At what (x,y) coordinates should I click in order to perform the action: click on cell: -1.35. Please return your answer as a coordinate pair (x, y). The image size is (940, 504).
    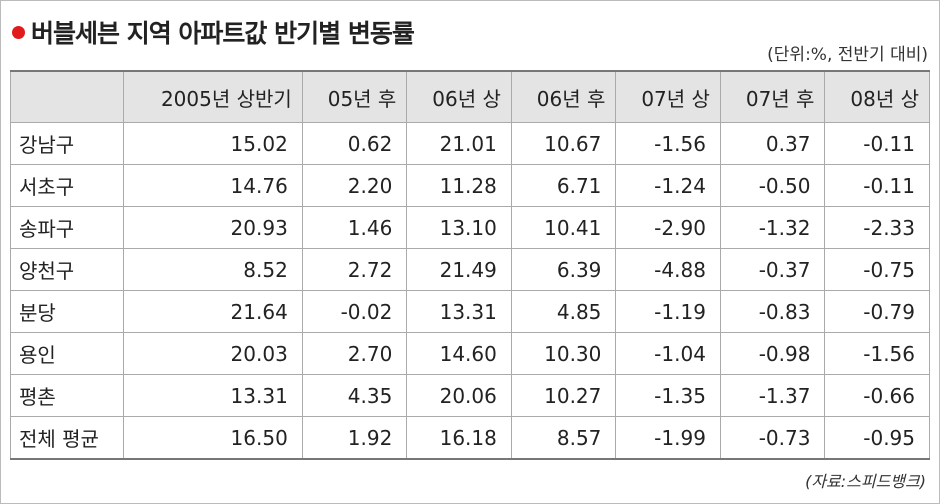
    Looking at the image, I should click on (668, 395).